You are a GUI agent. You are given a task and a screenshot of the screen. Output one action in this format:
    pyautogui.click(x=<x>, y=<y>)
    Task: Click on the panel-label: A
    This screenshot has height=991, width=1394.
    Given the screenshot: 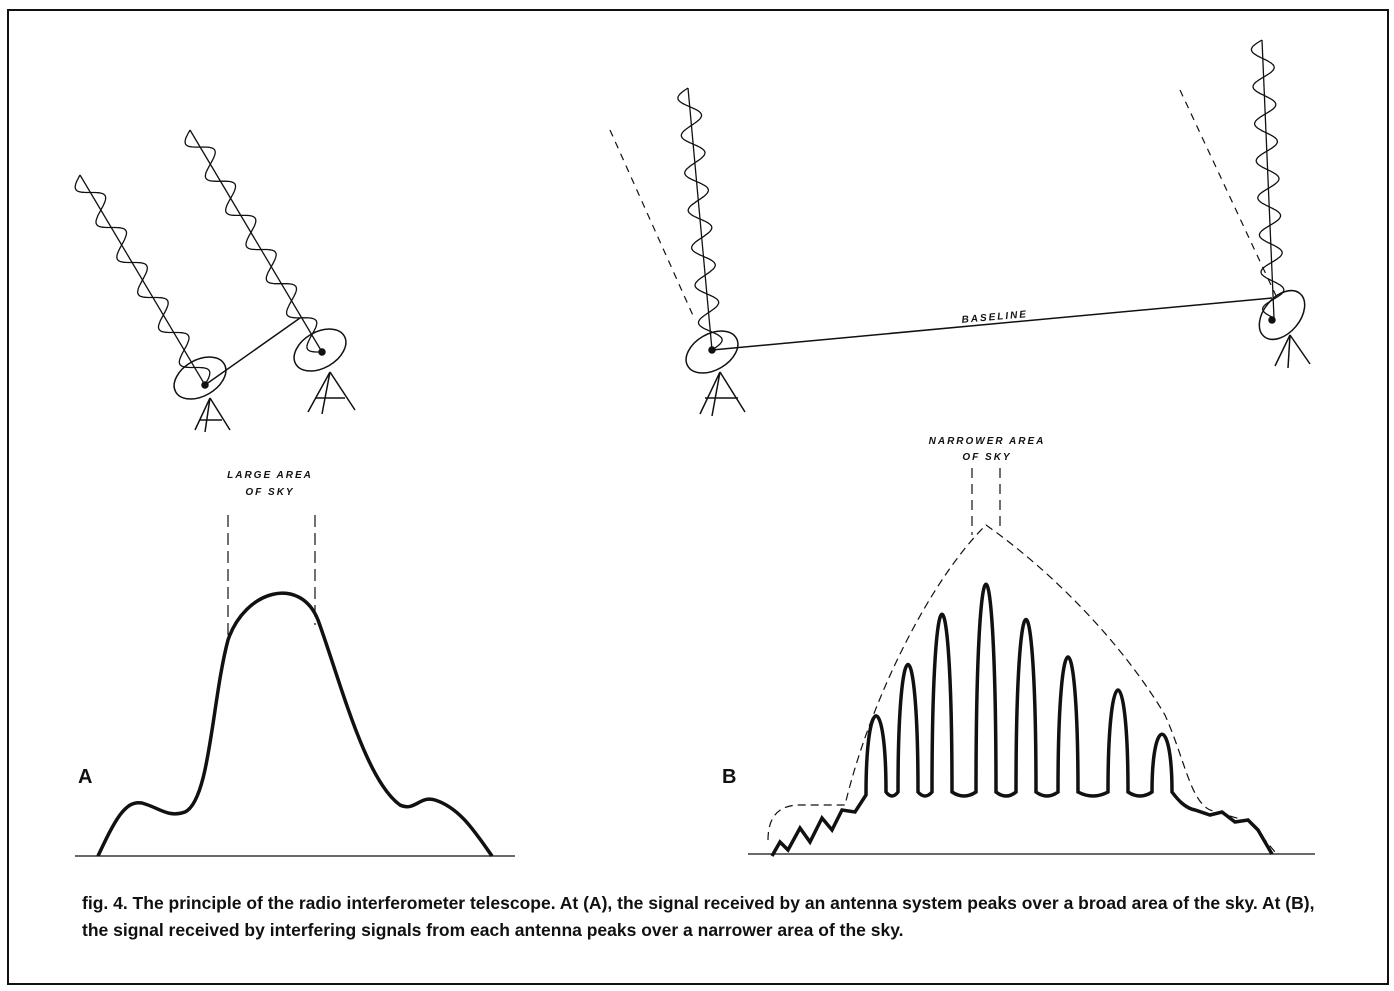 What is the action you would take?
    pyautogui.click(x=85, y=777)
    